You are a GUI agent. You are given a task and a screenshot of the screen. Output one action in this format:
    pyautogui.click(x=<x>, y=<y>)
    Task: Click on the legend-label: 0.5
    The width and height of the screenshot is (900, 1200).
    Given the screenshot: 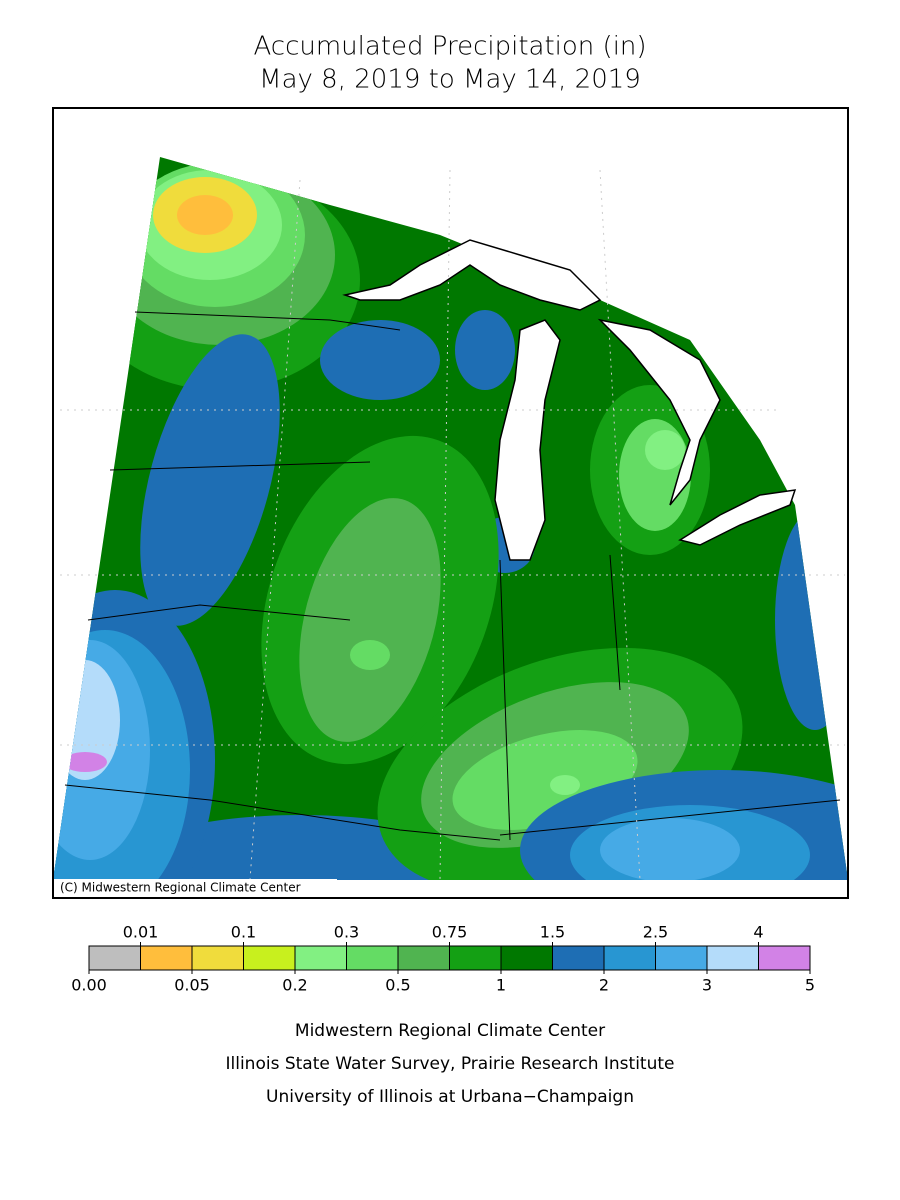 What is the action you would take?
    pyautogui.click(x=397, y=985)
    